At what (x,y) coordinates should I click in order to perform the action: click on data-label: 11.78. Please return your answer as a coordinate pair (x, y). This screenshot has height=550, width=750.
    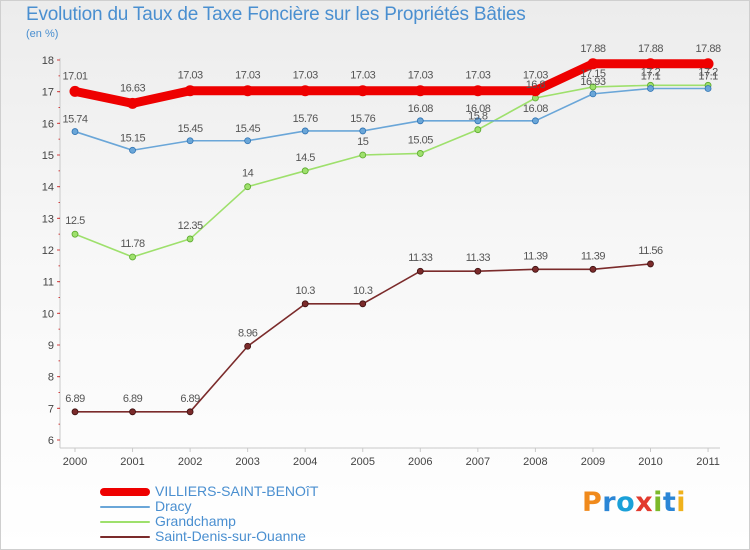
    Looking at the image, I should click on (132, 244).